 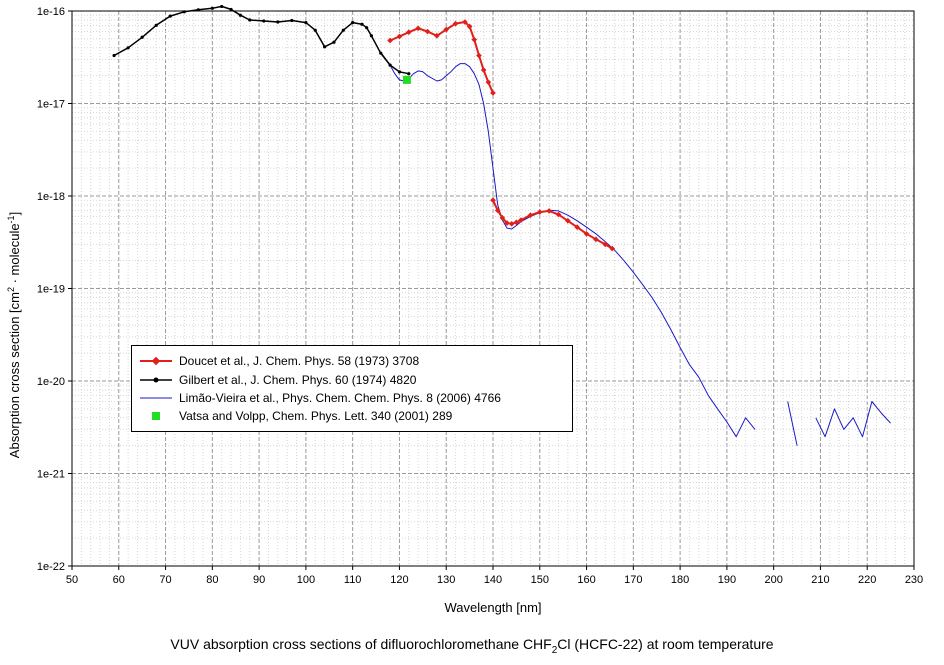 I want to click on legend-line-red-icon, so click(x=156, y=361).